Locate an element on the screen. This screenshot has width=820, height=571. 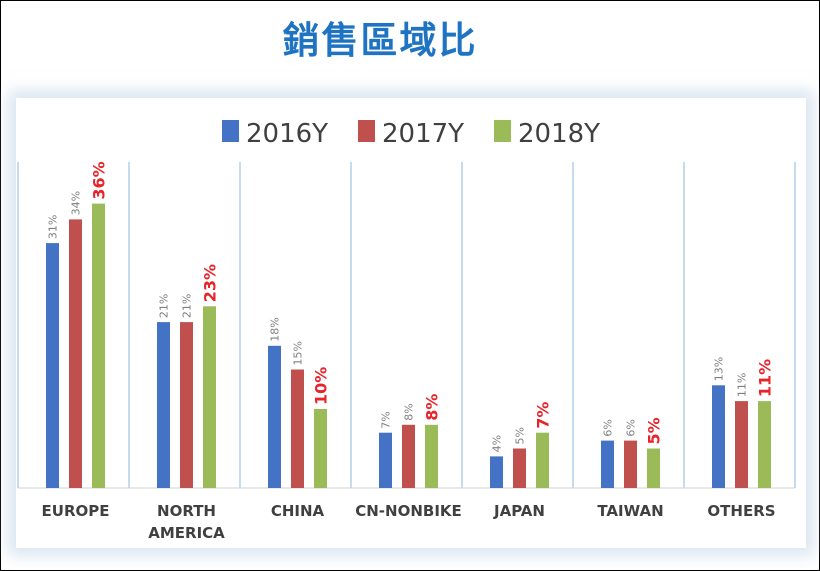
data-label: 31% is located at coordinates (53, 227).